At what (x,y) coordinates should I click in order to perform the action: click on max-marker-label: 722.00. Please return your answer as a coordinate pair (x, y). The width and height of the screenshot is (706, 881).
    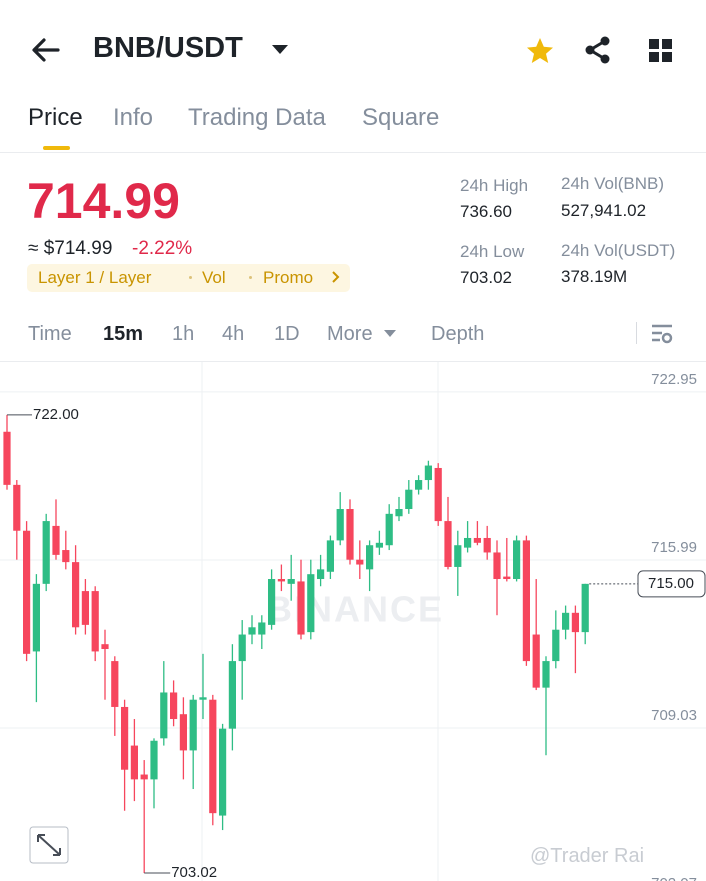
    Looking at the image, I should click on (56, 414).